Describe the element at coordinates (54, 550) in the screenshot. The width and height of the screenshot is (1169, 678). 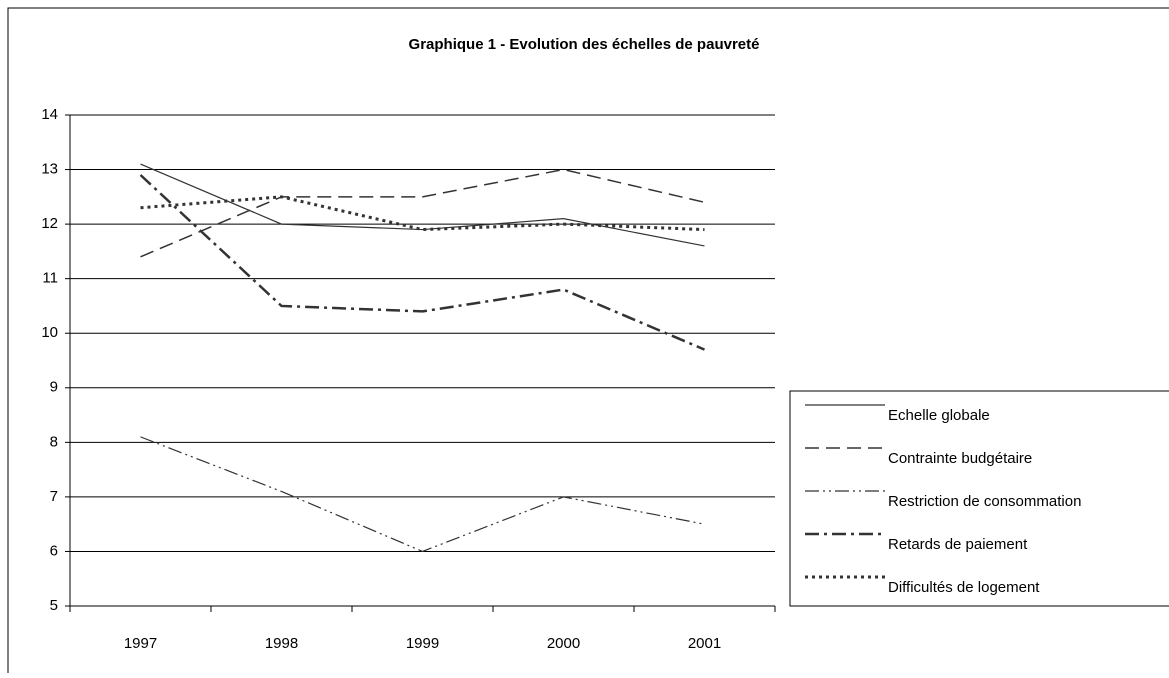
I see `y-tick-label: 6` at that location.